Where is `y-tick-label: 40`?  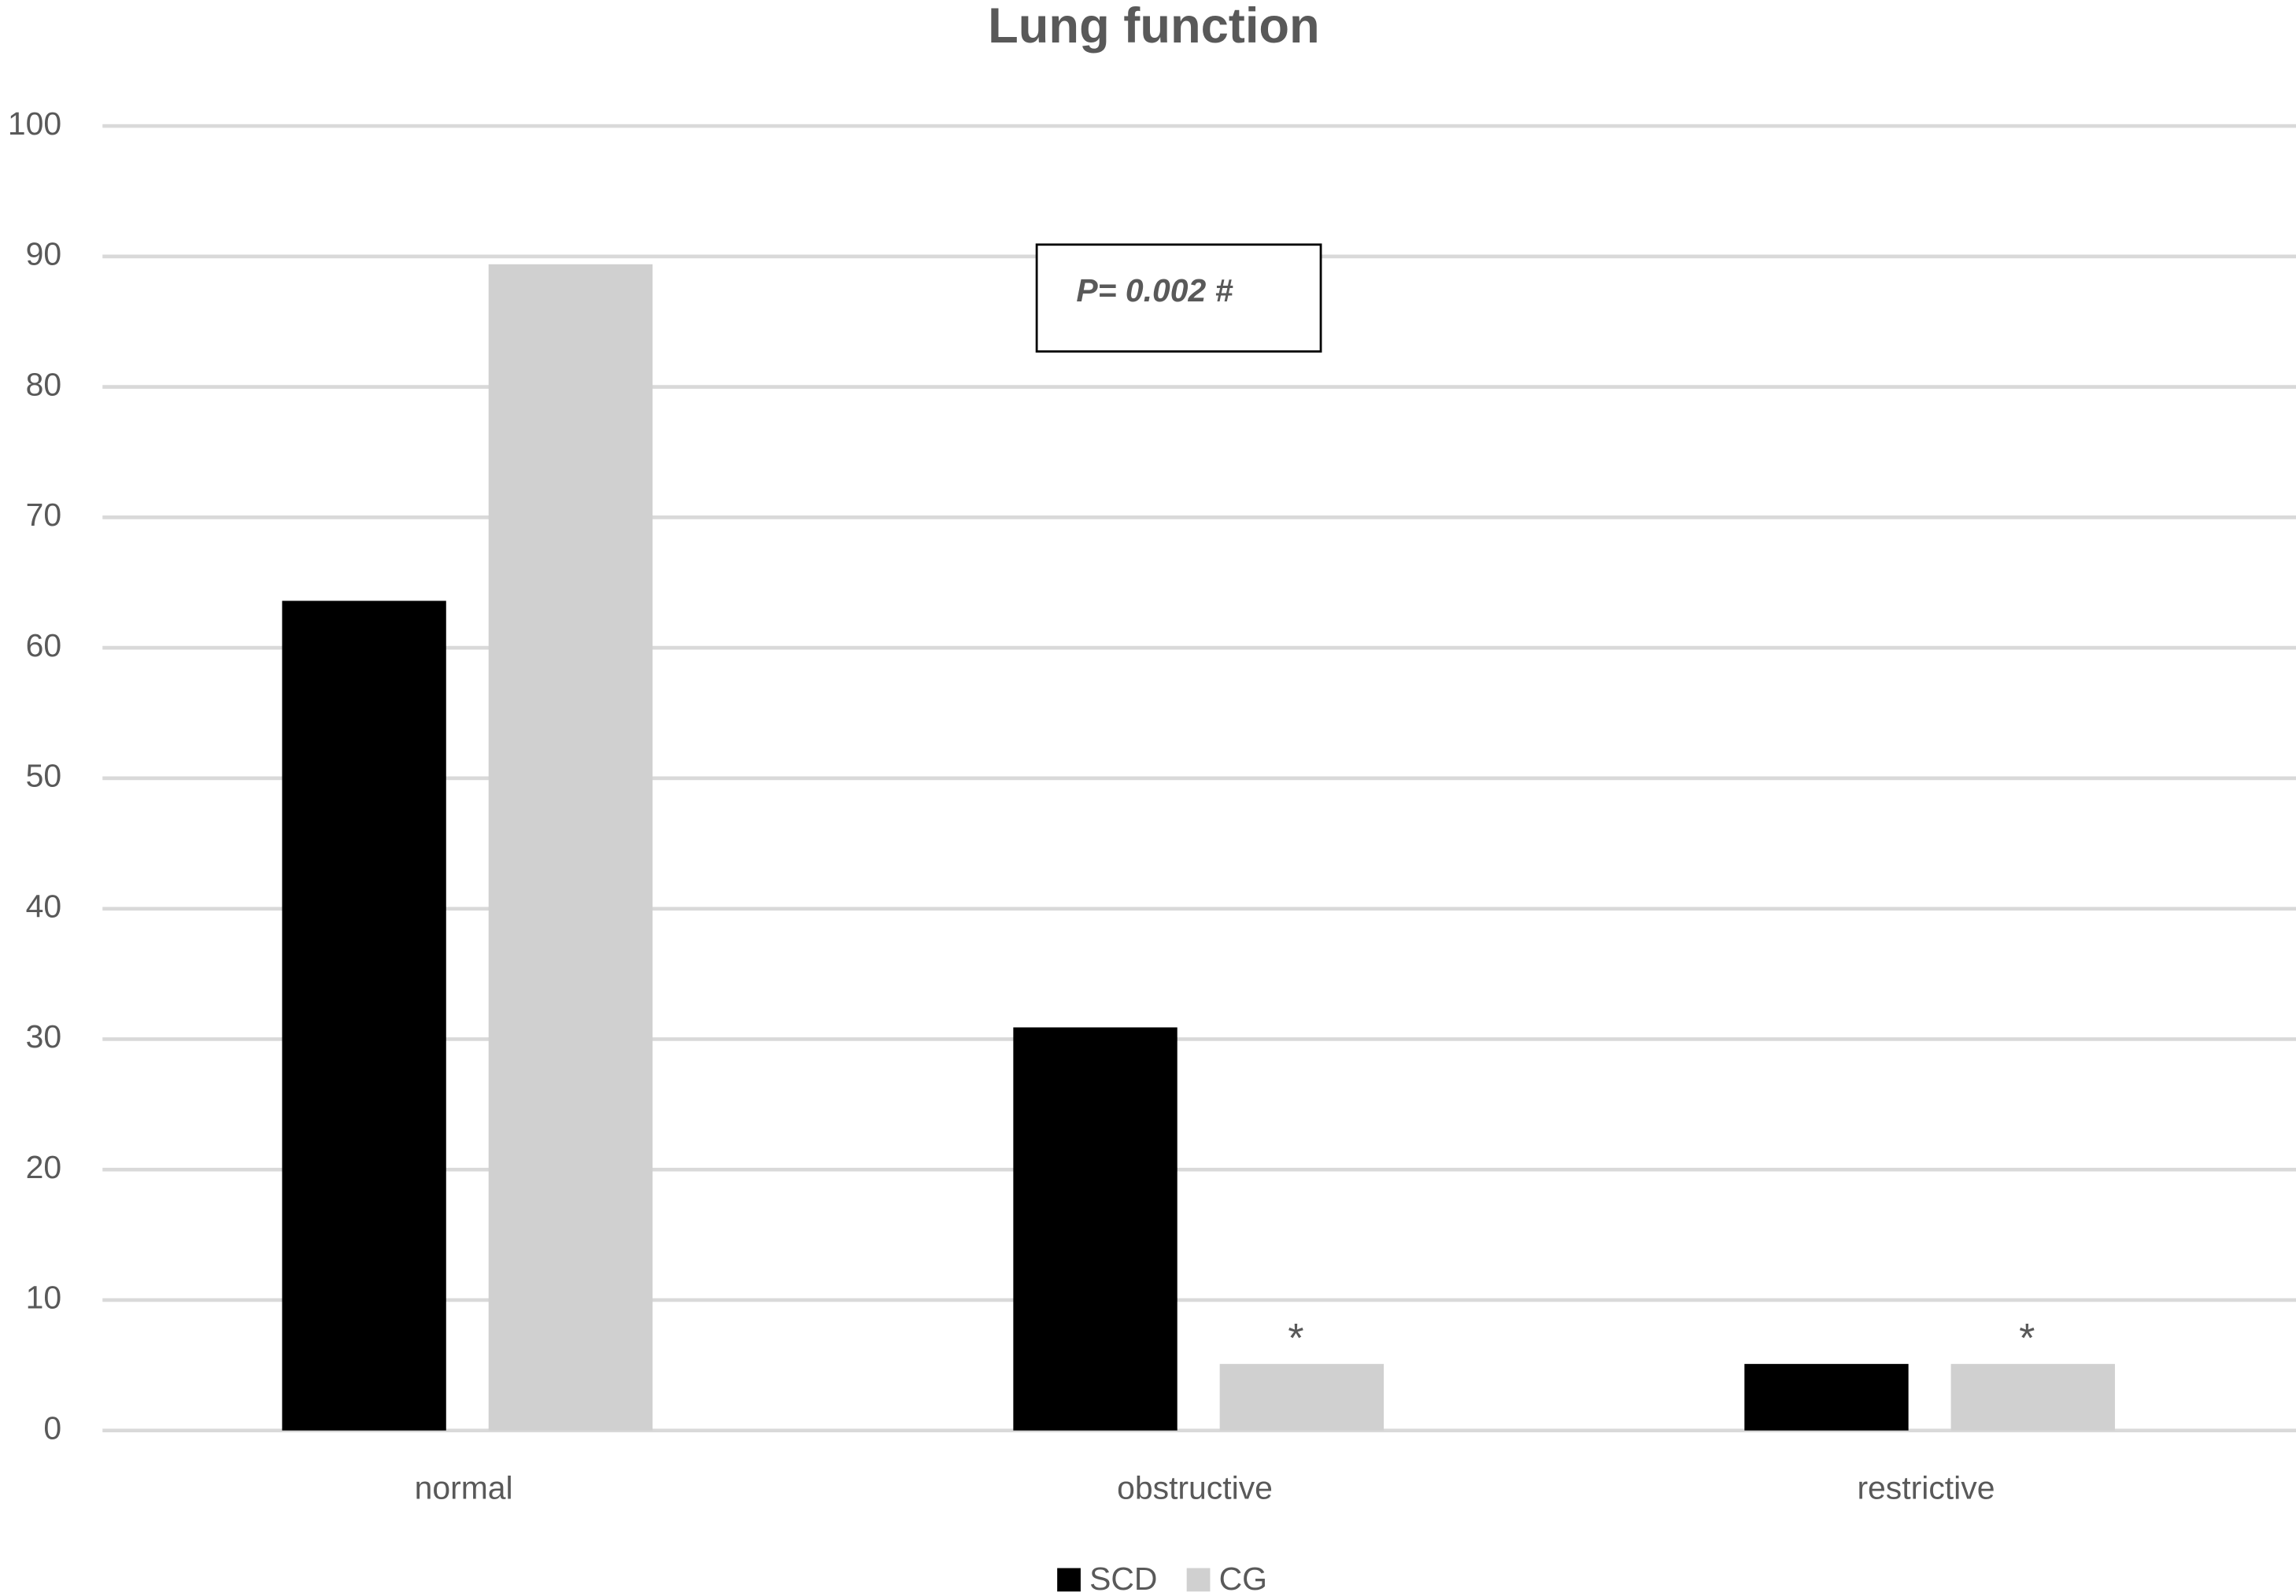
y-tick-label: 40 is located at coordinates (44, 906).